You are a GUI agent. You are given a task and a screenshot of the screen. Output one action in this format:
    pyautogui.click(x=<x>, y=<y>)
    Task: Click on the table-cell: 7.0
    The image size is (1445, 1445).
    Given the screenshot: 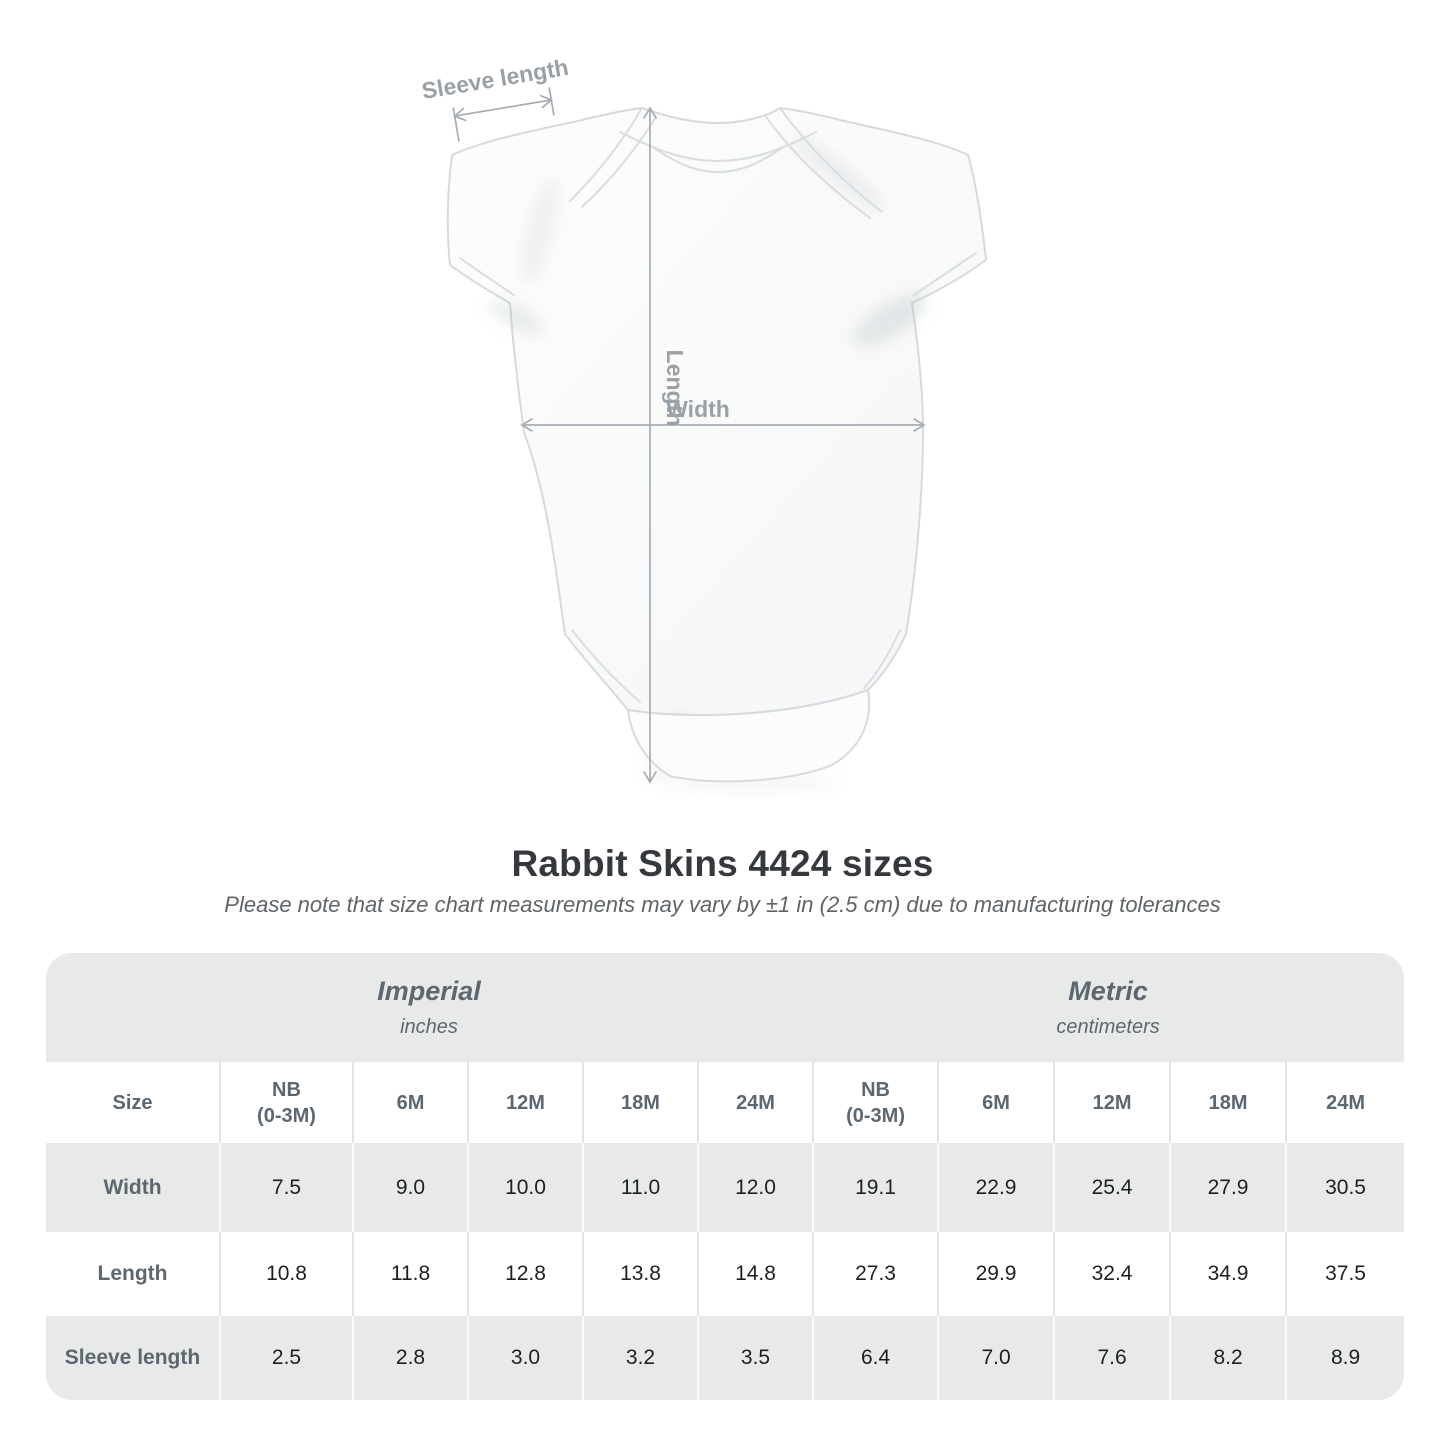 What is the action you would take?
    pyautogui.click(x=995, y=1358)
    